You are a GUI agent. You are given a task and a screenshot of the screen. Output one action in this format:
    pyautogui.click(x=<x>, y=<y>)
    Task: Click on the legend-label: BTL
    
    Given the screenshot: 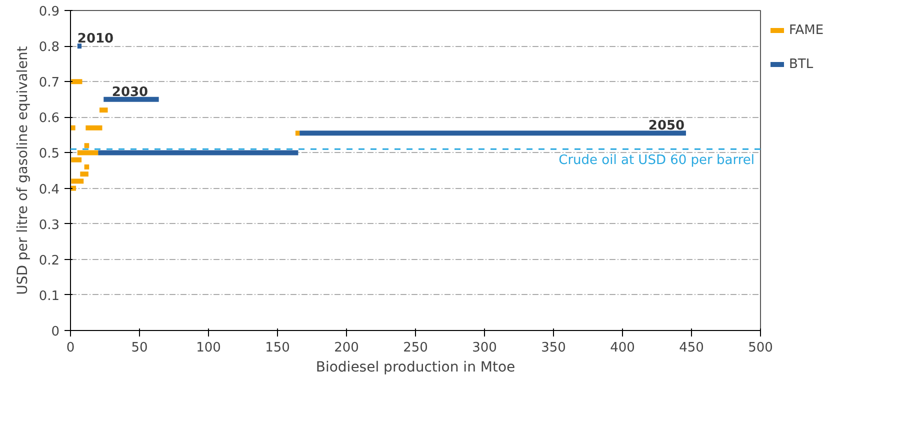 What is the action you would take?
    pyautogui.click(x=801, y=64)
    